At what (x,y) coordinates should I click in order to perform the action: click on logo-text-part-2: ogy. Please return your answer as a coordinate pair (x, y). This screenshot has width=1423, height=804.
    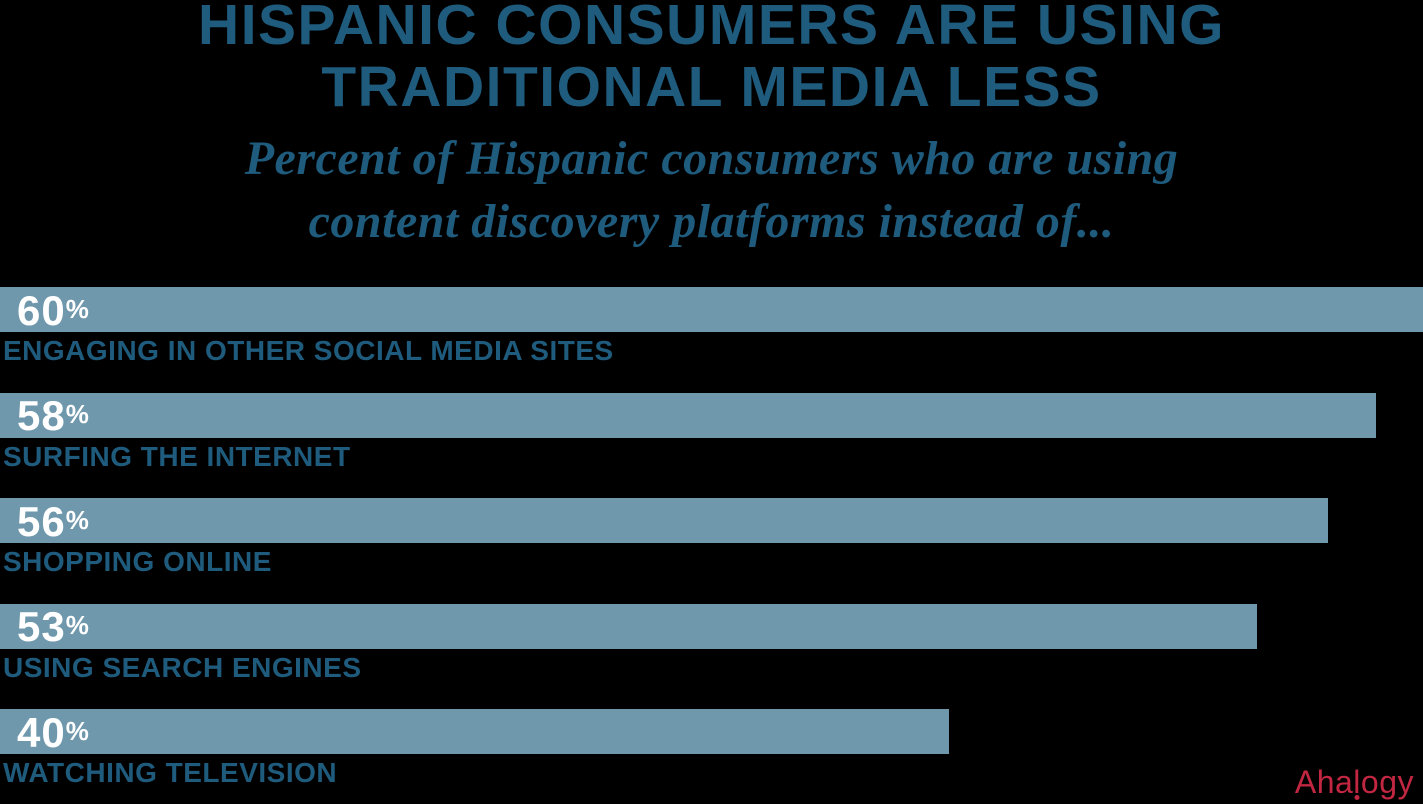
    Looking at the image, I should click on (1387, 782).